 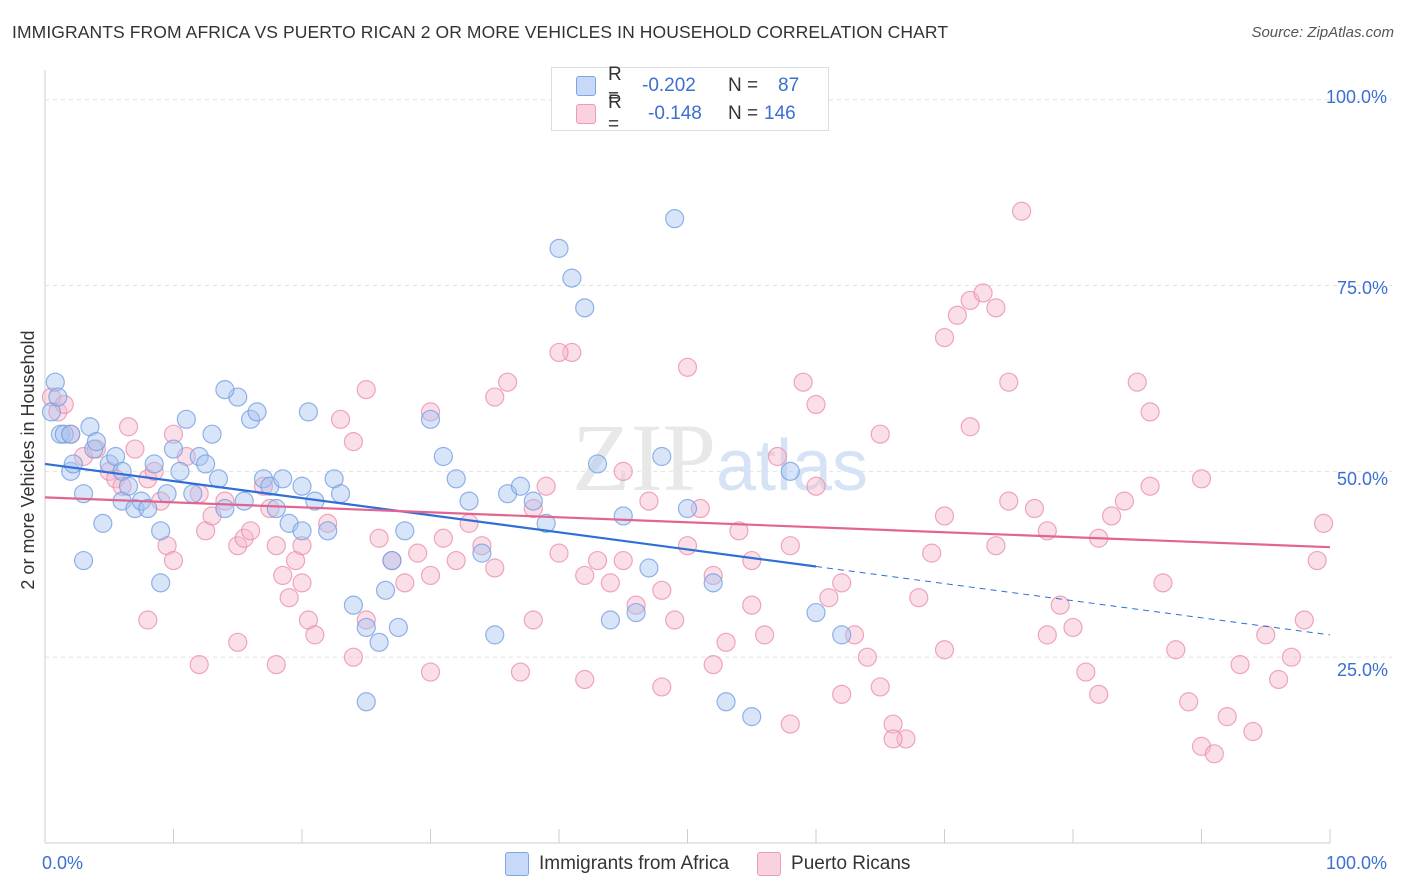 I want to click on stats-legend: R = -0.202 N = 87 R = -0.148 N = 146, so click(x=690, y=99).